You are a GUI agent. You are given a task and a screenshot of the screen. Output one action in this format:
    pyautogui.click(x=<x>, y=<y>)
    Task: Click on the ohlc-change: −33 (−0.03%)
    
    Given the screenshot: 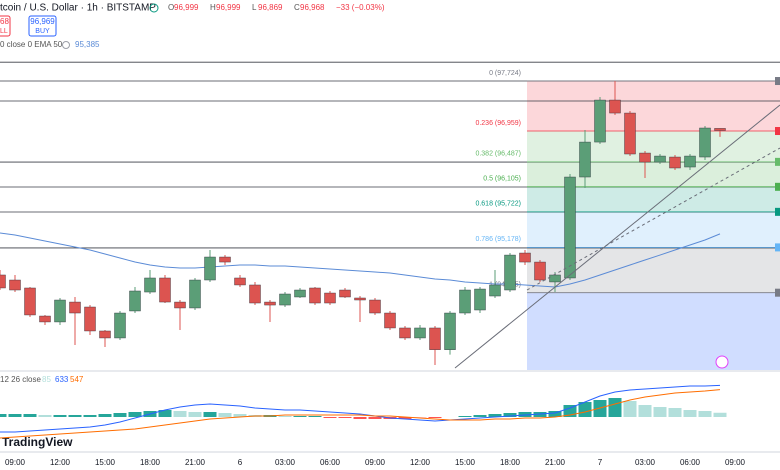 What is the action you would take?
    pyautogui.click(x=360, y=7)
    